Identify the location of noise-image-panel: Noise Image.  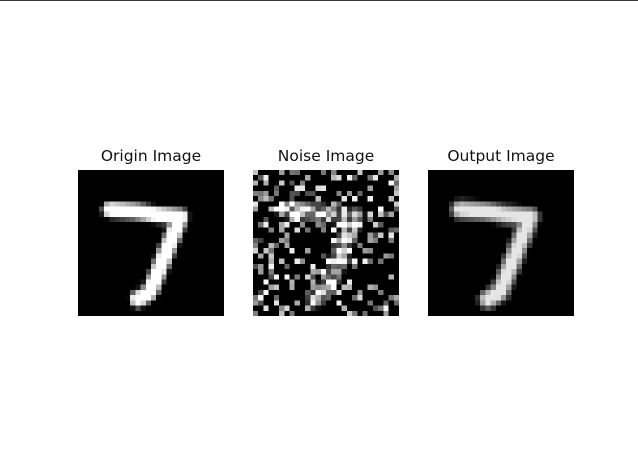
(326, 231).